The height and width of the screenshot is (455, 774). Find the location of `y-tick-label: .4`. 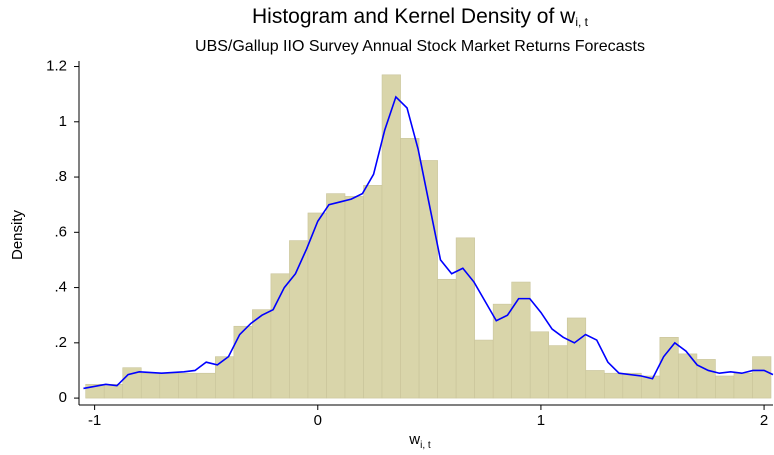

y-tick-label: .4 is located at coordinates (60, 287).